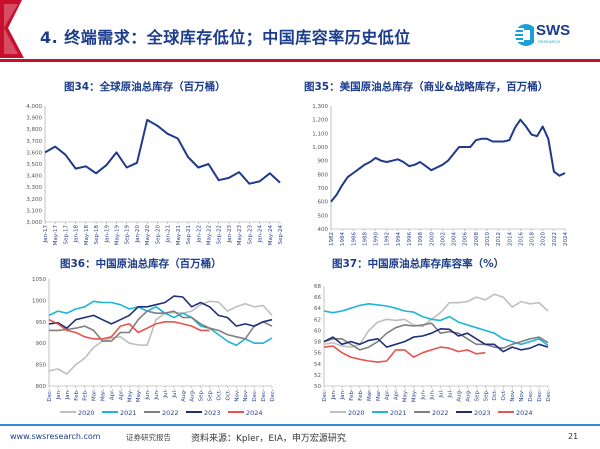 The width and height of the screenshot is (600, 449). I want to click on y-tick-label: 500, so click(323, 216).